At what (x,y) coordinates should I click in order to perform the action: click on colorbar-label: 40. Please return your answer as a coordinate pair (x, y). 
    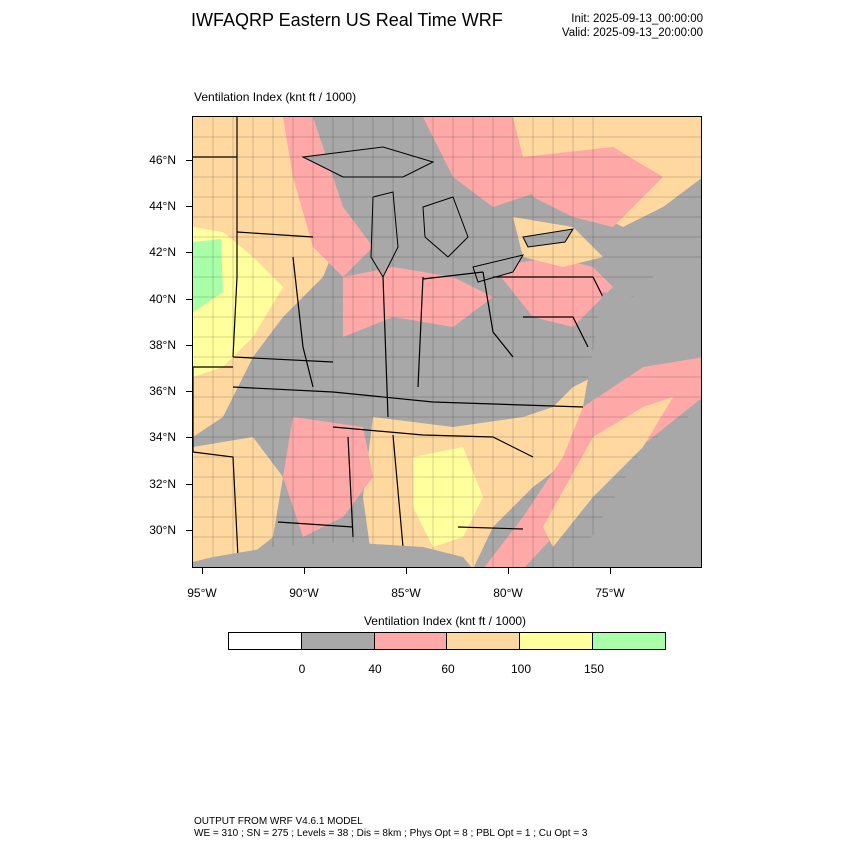
    Looking at the image, I should click on (375, 669).